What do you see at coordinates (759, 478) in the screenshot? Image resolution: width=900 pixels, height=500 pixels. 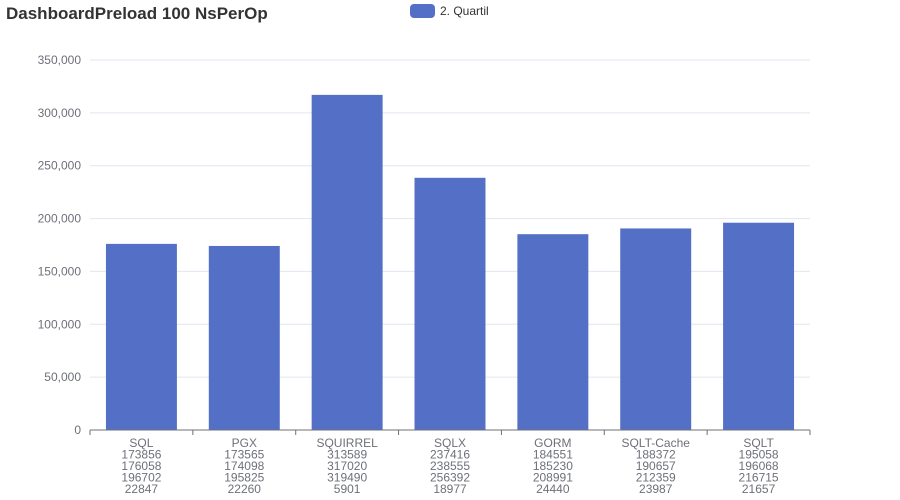 I see `x-category-detail: 216715` at bounding box center [759, 478].